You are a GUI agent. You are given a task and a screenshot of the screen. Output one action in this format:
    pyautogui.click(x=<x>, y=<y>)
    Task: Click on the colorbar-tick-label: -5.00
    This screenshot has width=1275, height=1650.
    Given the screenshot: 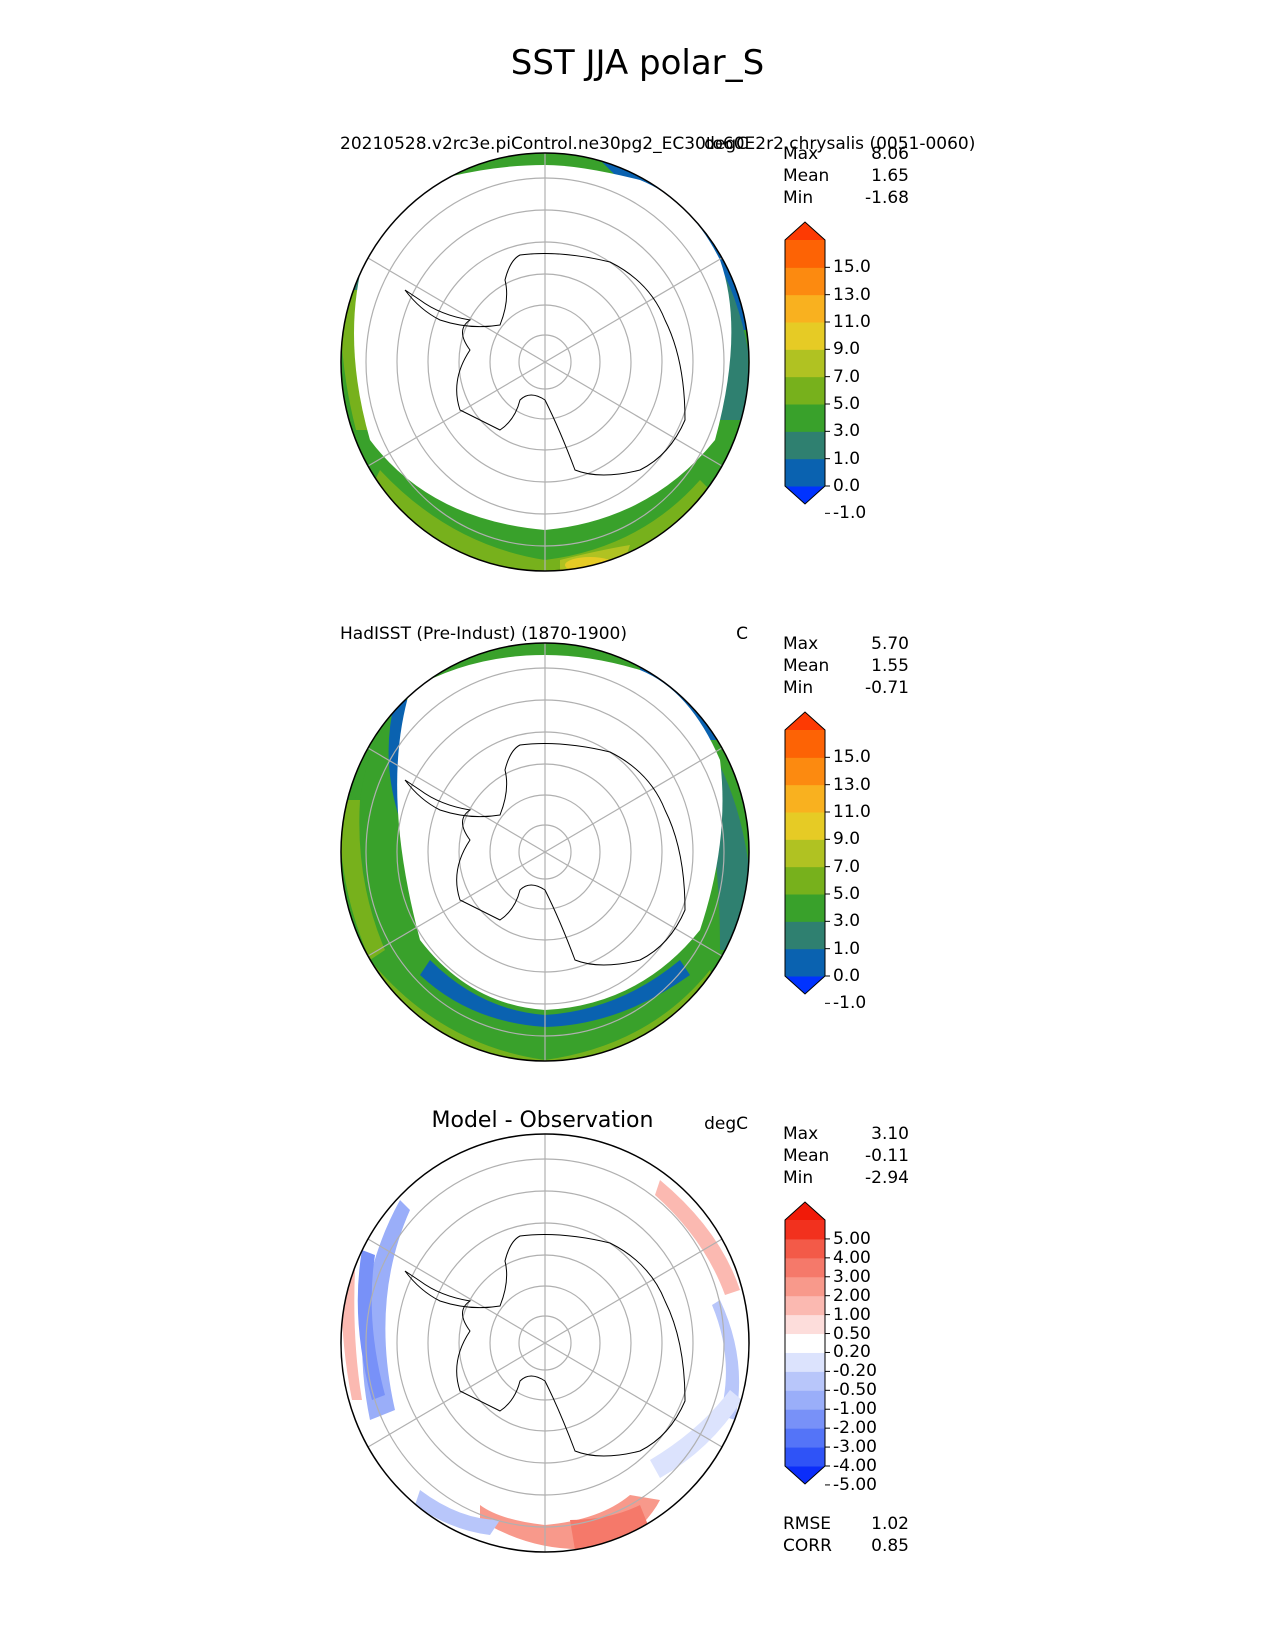 What is the action you would take?
    pyautogui.click(x=855, y=1484)
    